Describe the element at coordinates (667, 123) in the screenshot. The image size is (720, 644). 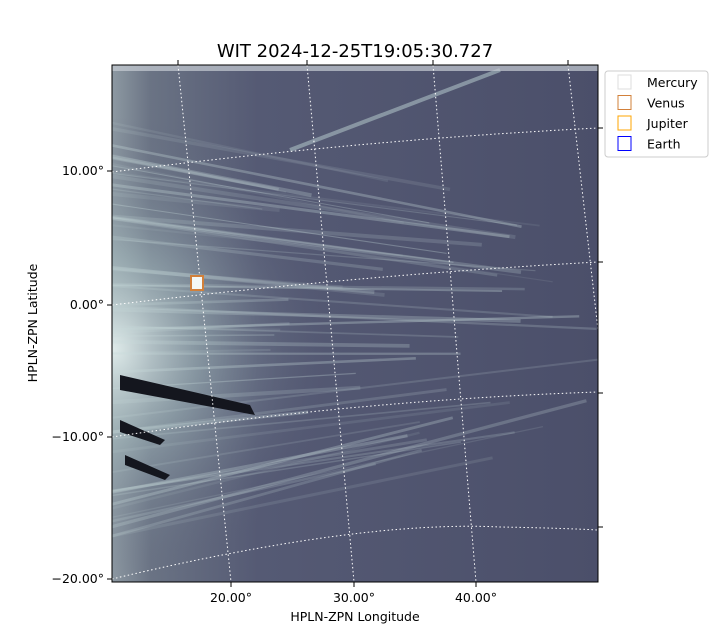
I see `legend-label: Jupiter` at that location.